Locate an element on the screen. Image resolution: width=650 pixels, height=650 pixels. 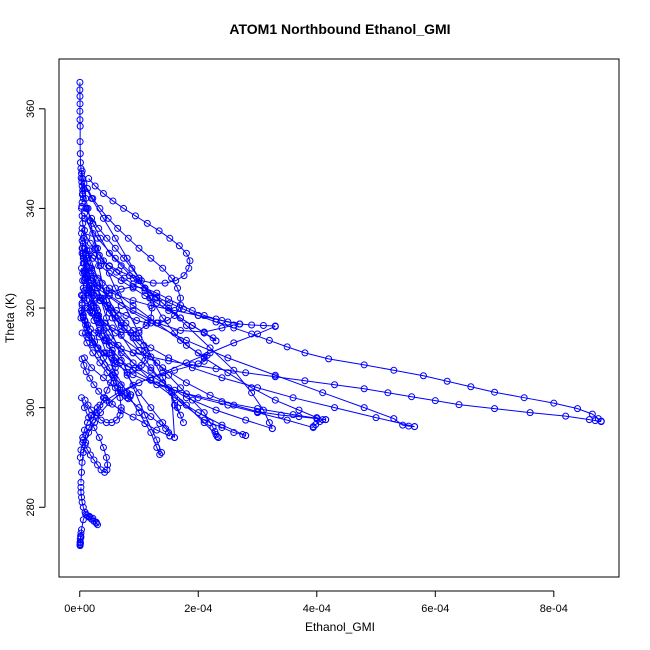
y-tick-label: 300 is located at coordinates (31, 407).